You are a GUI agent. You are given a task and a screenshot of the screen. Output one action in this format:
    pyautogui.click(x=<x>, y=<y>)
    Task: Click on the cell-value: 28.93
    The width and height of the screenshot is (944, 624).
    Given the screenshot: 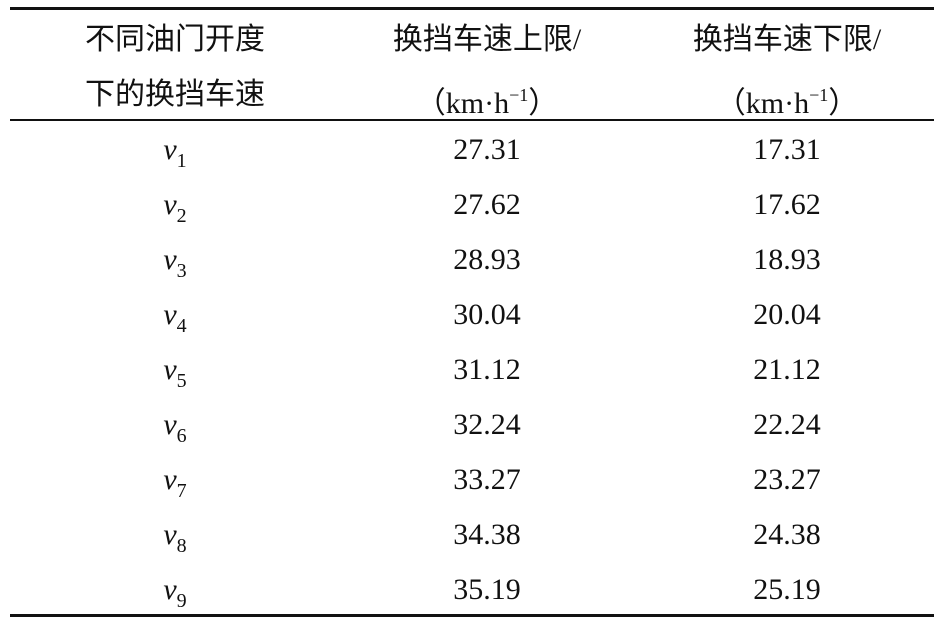 What is the action you would take?
    pyautogui.click(x=487, y=259)
    